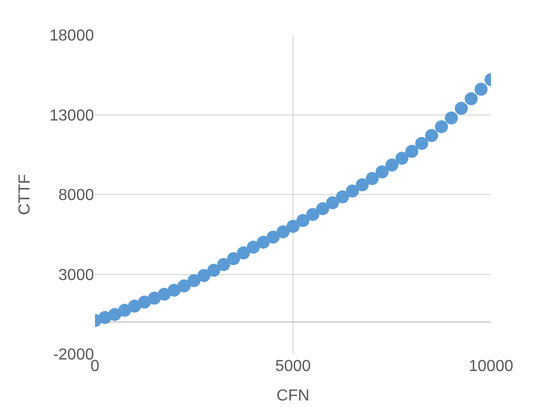  I want to click on x-tick-label: 5000, so click(293, 366).